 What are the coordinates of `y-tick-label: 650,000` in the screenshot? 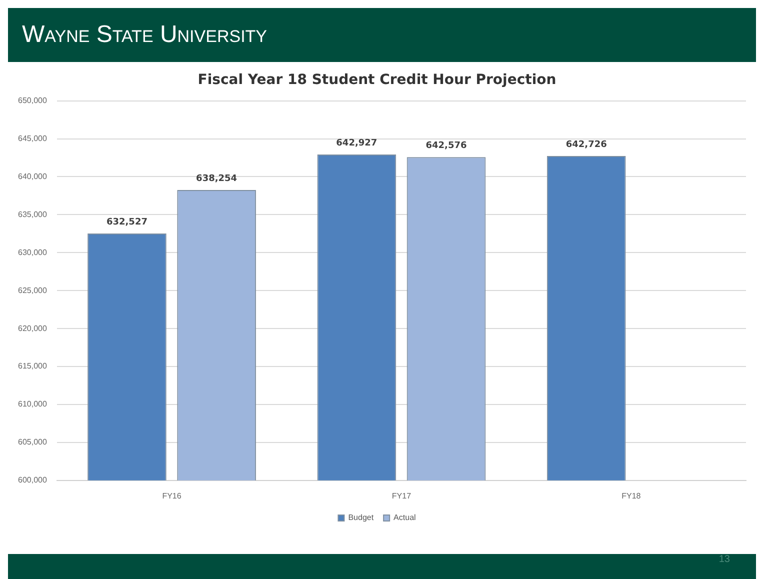 It's located at (33, 101).